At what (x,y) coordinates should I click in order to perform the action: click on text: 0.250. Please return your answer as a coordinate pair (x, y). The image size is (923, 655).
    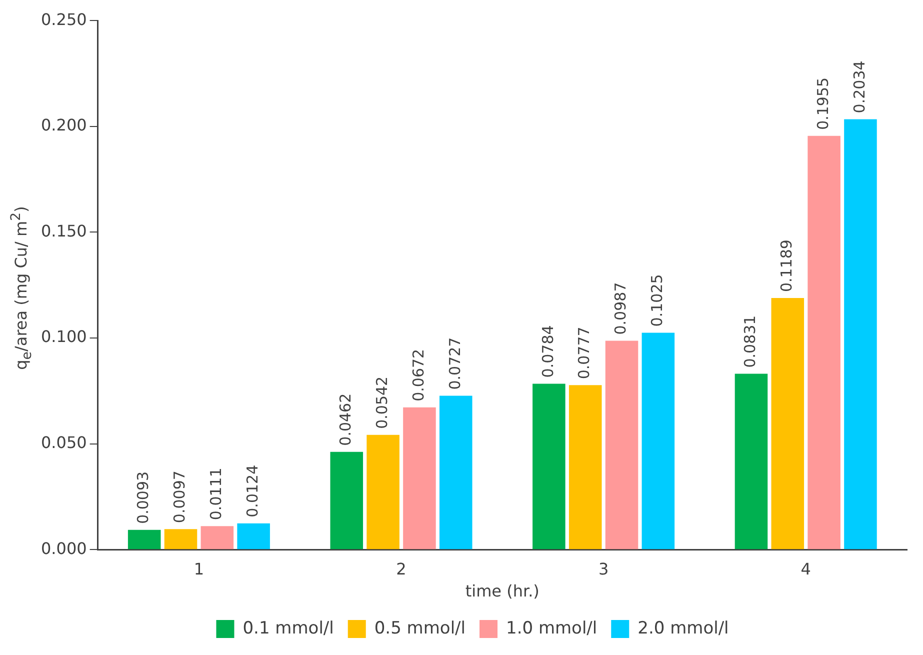
    Looking at the image, I should click on (63, 19).